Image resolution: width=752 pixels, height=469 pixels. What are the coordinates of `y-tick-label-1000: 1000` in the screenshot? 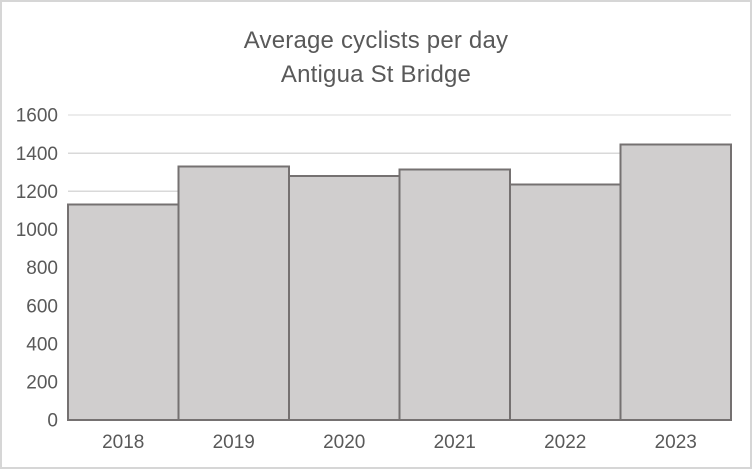 It's located at (37, 230).